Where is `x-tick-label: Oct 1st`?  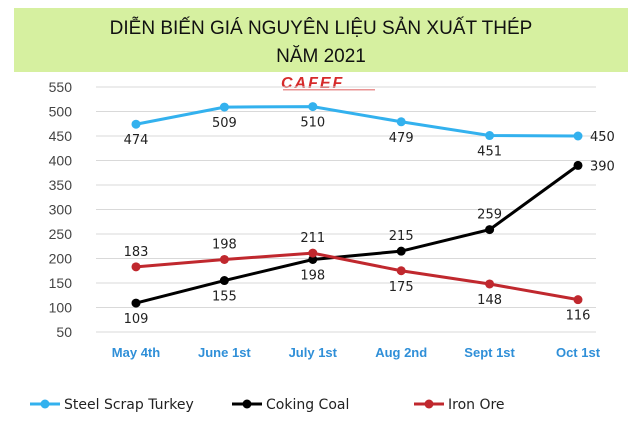
x-tick-label: Oct 1st is located at coordinates (578, 352).